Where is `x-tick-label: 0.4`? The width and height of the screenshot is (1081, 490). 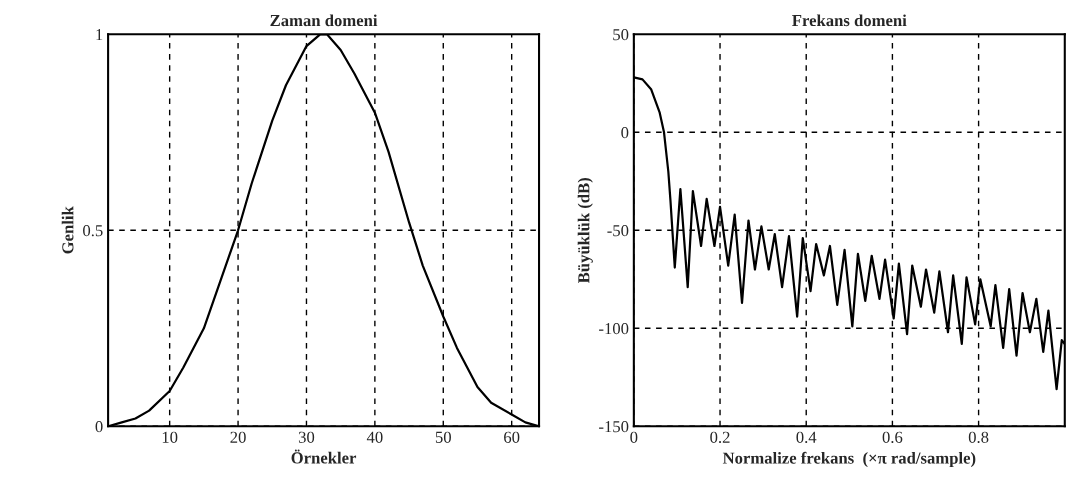 x-tick-label: 0.4 is located at coordinates (806, 437).